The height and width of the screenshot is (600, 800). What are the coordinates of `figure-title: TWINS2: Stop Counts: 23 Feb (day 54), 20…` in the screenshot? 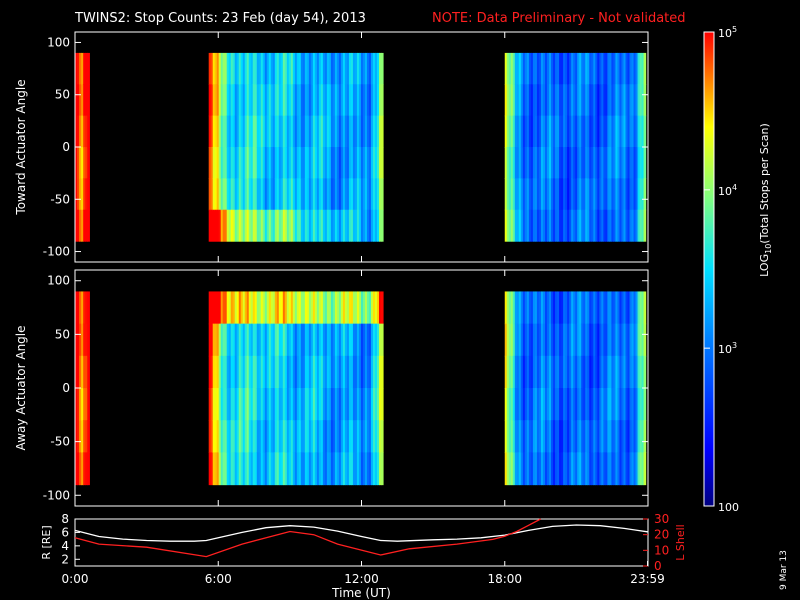 It's located at (220, 18).